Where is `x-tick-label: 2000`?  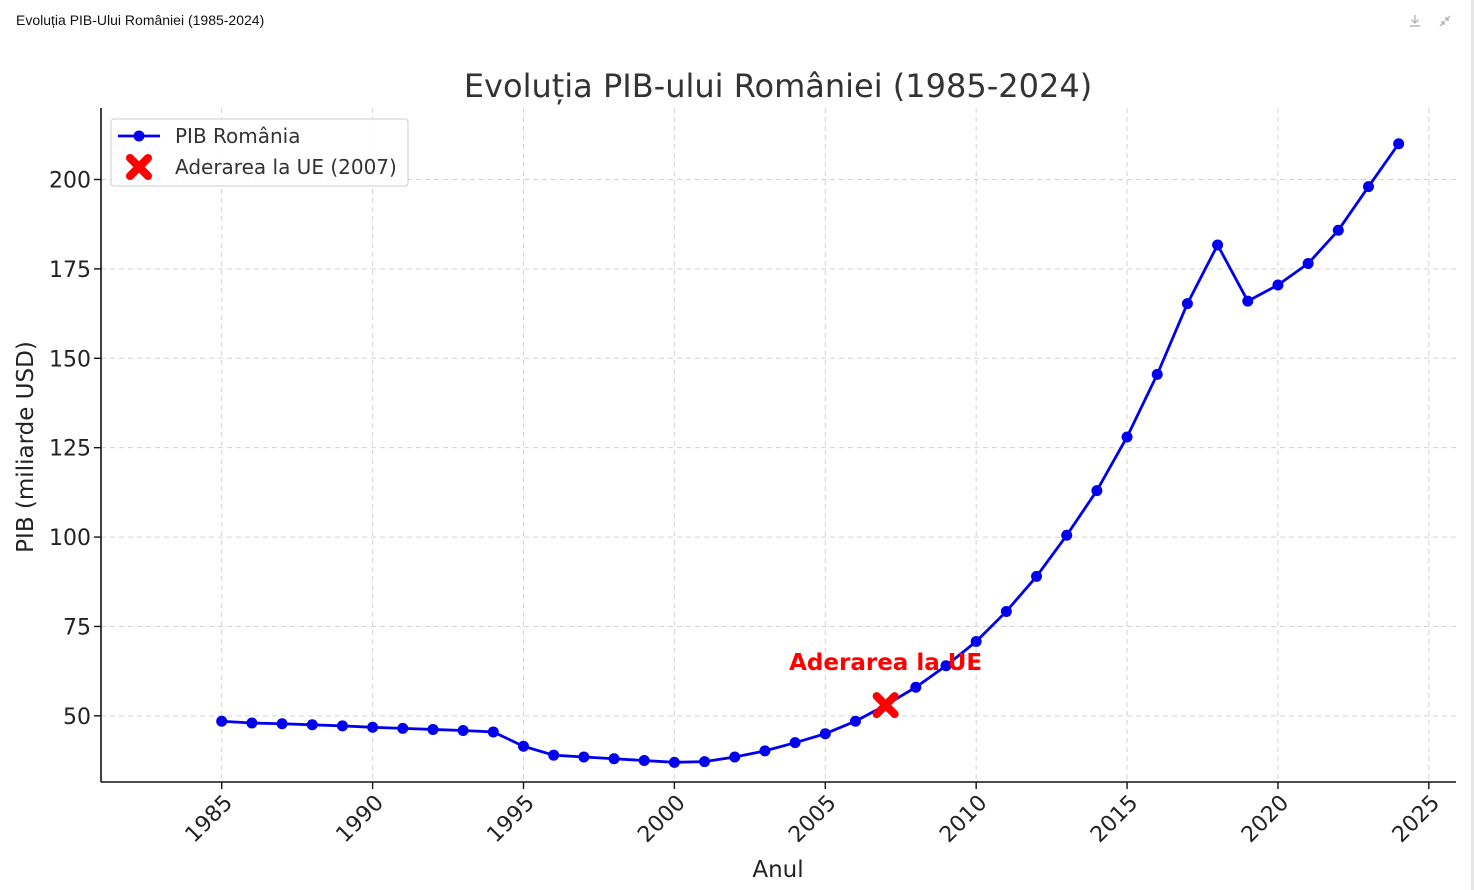 x-tick-label: 2000 is located at coordinates (661, 819).